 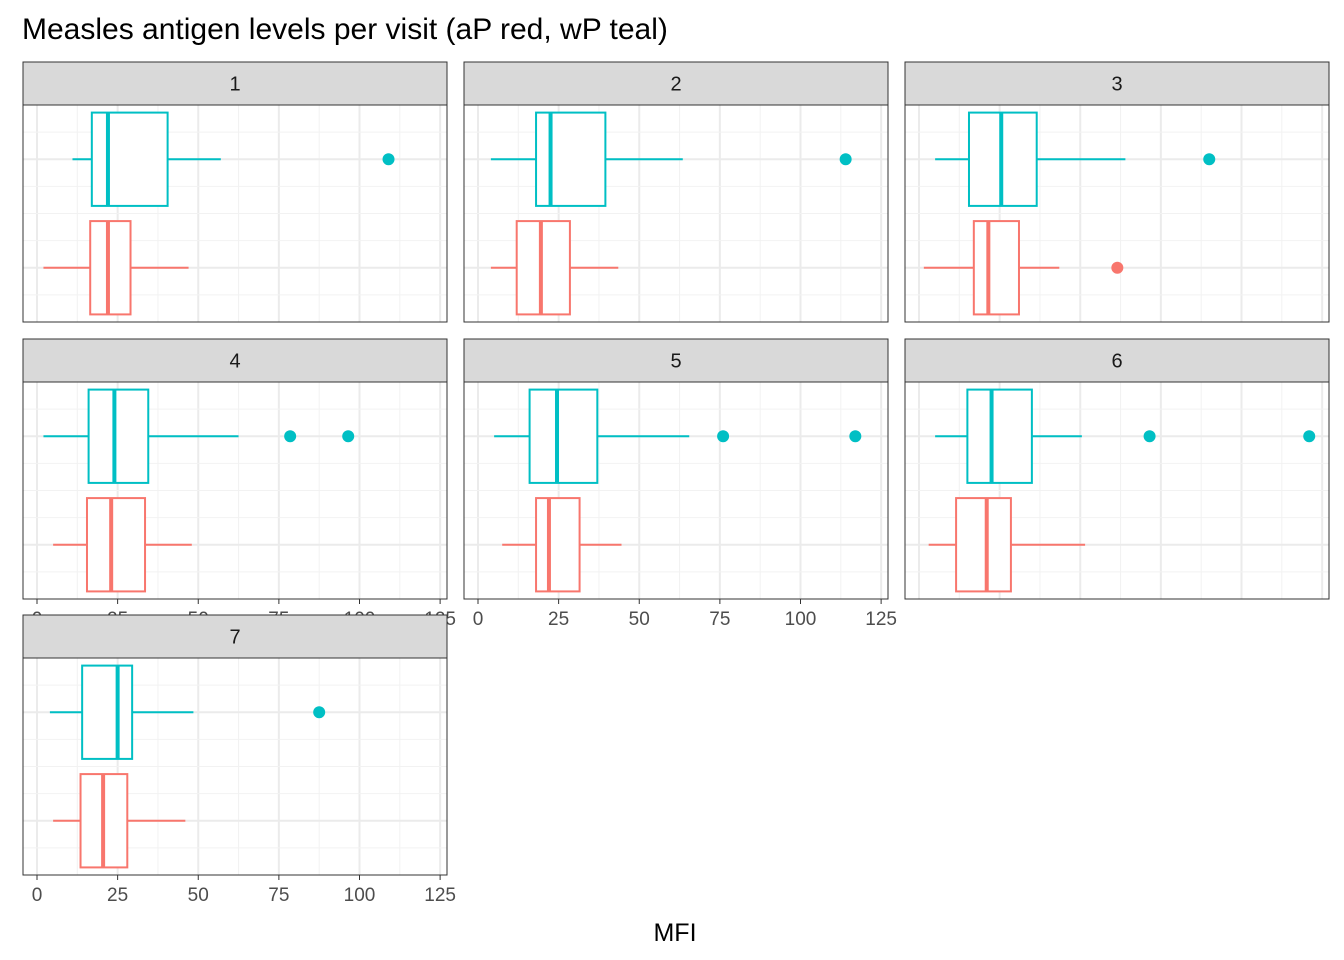 I want to click on facet-panel-3: 3, so click(x=1117, y=192).